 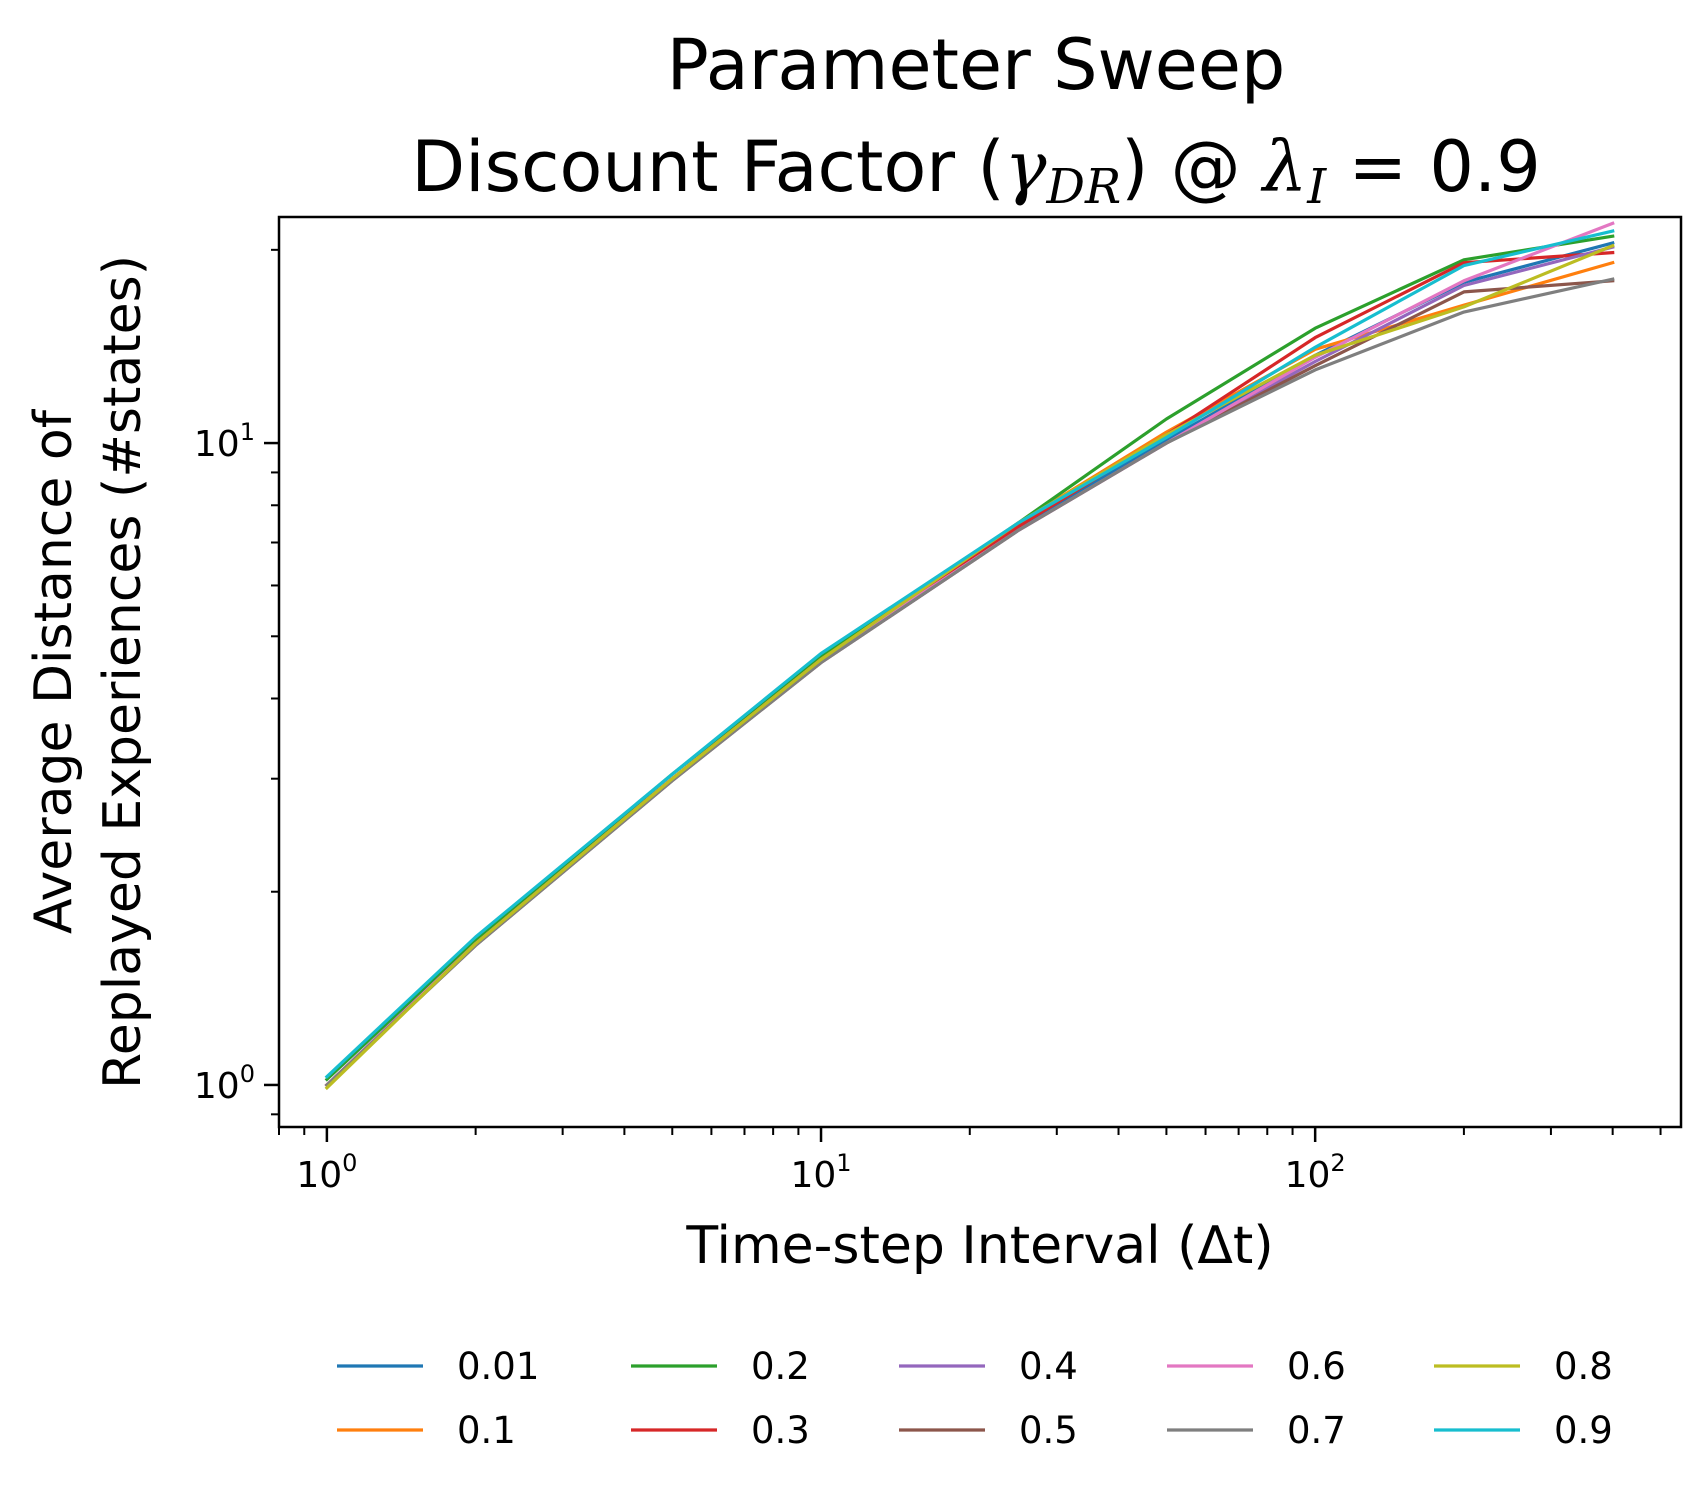 I want to click on title-suffix: = 0.9, so click(x=1433, y=167).